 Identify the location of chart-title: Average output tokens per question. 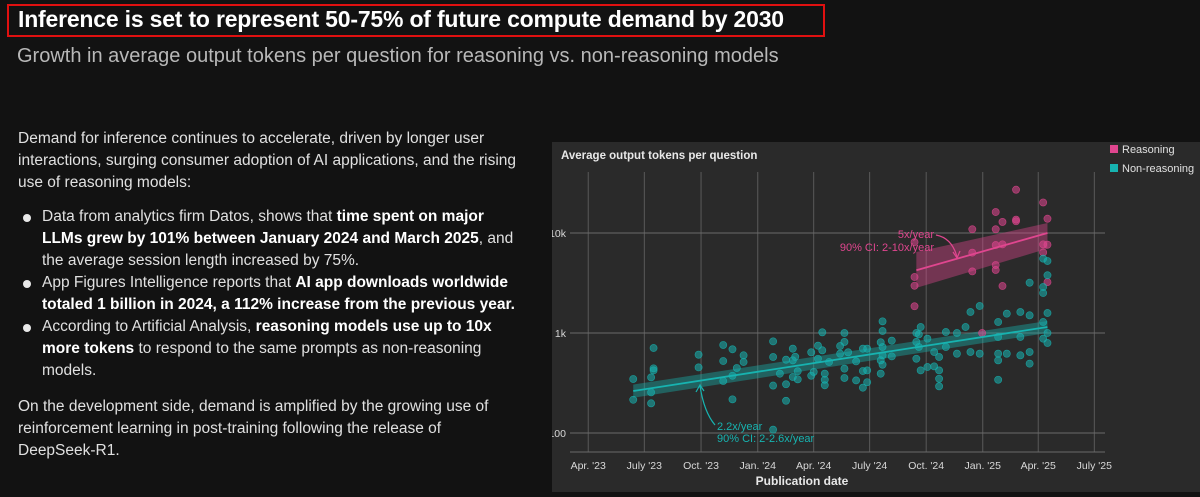
(659, 156).